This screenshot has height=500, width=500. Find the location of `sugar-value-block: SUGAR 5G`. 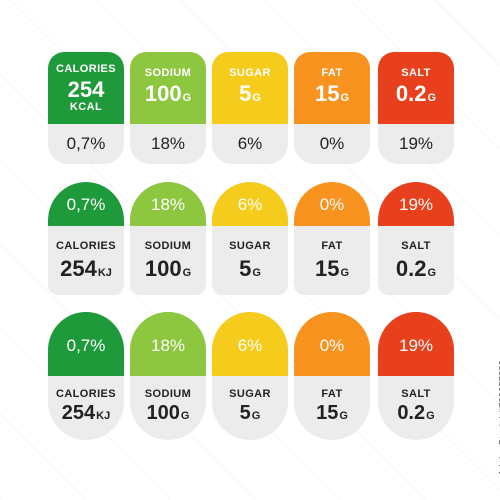

sugar-value-block: SUGAR 5G is located at coordinates (250, 88).